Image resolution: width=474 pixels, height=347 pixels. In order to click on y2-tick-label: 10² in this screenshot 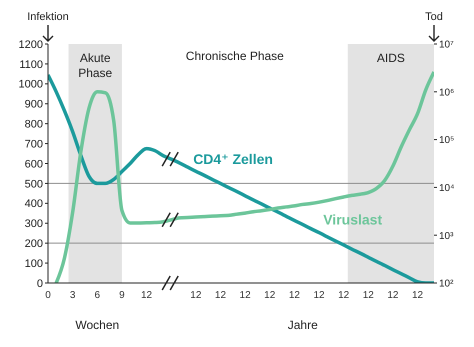, I will do `click(446, 284)`.